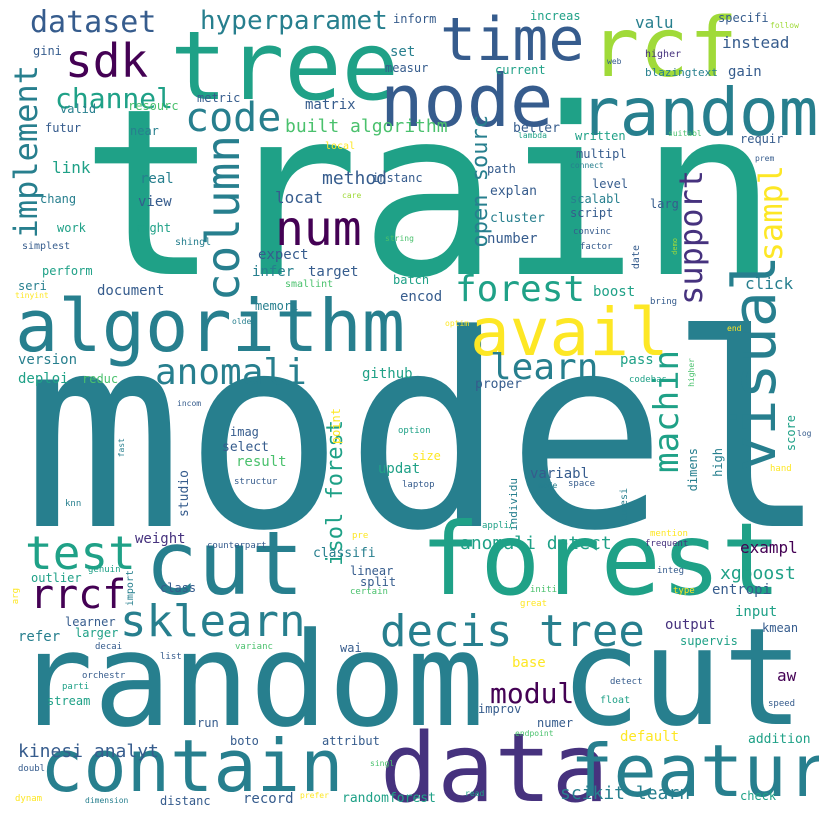 The height and width of the screenshot is (819, 819). I want to click on word-node: node, so click(467, 101).